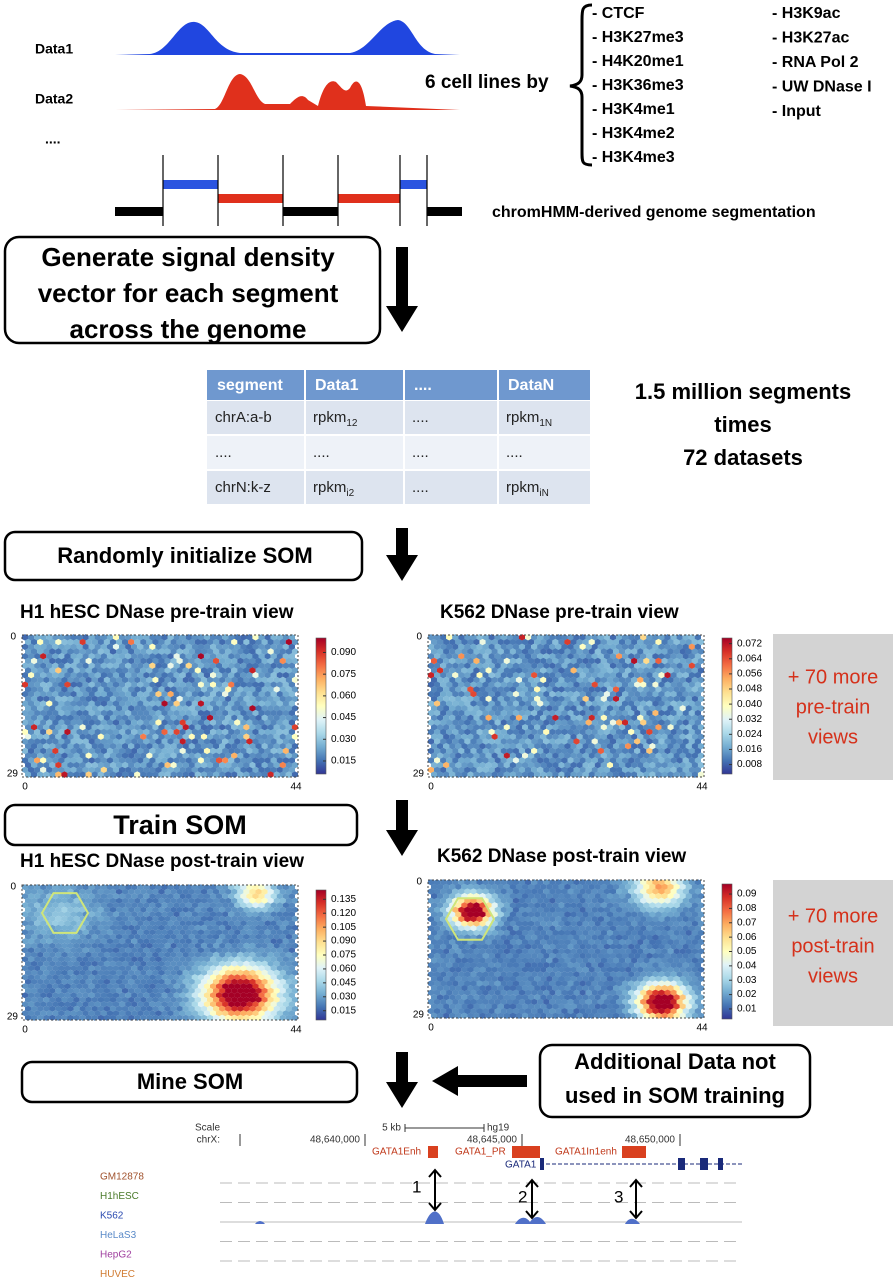 This screenshot has width=895, height=1280. What do you see at coordinates (188, 293) in the screenshot?
I see `step-text: vector for each segment` at bounding box center [188, 293].